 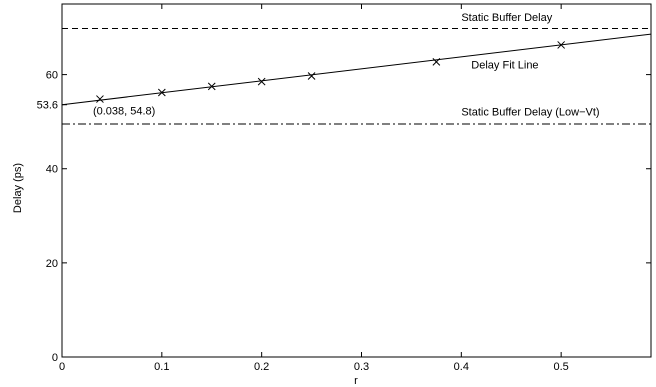 I want to click on y-tick-label: 60, so click(x=52, y=76).